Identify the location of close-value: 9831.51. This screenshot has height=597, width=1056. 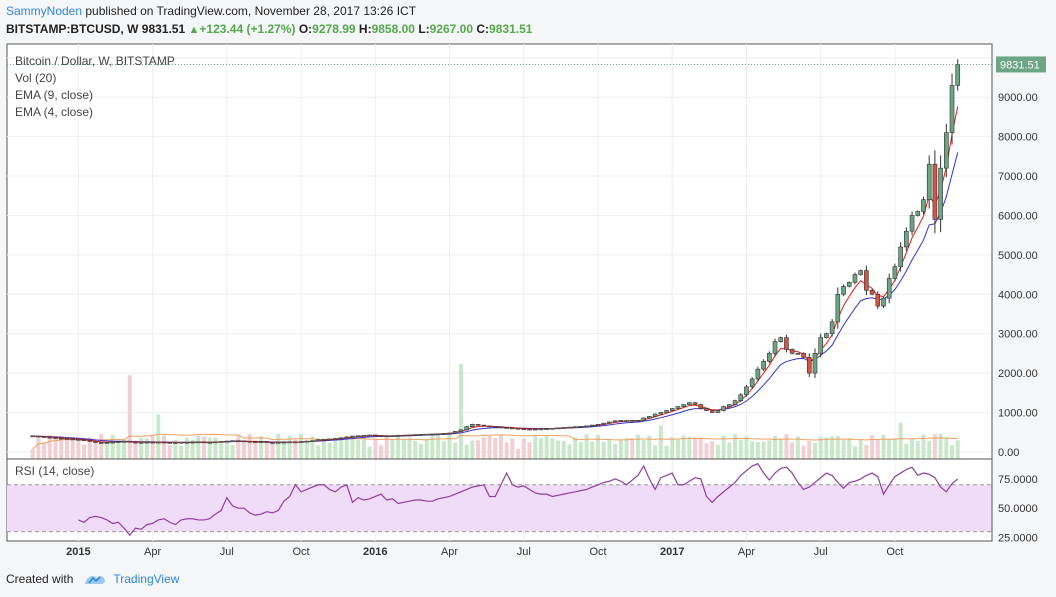
(511, 29).